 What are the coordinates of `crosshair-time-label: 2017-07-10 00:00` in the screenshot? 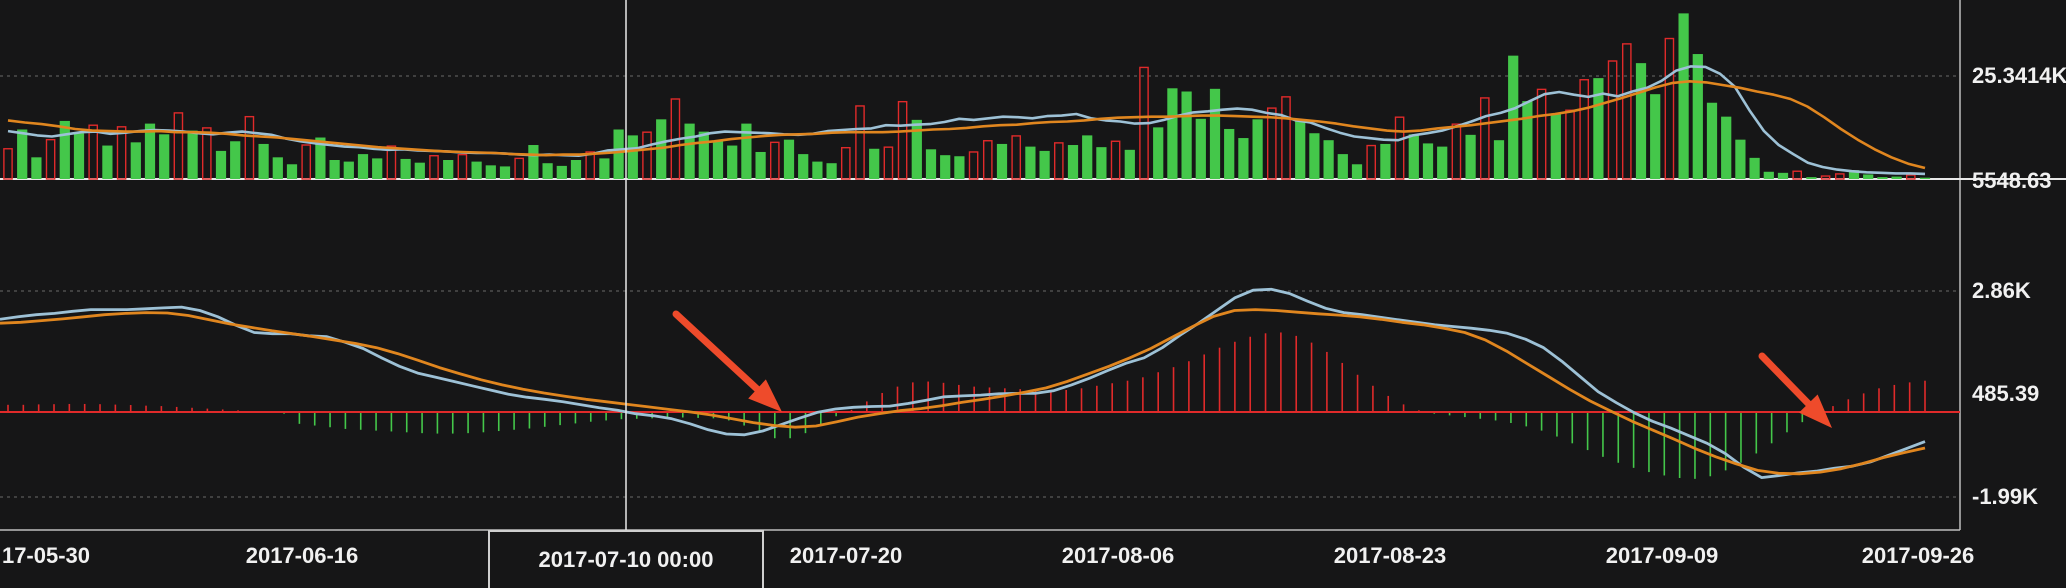 It's located at (626, 559).